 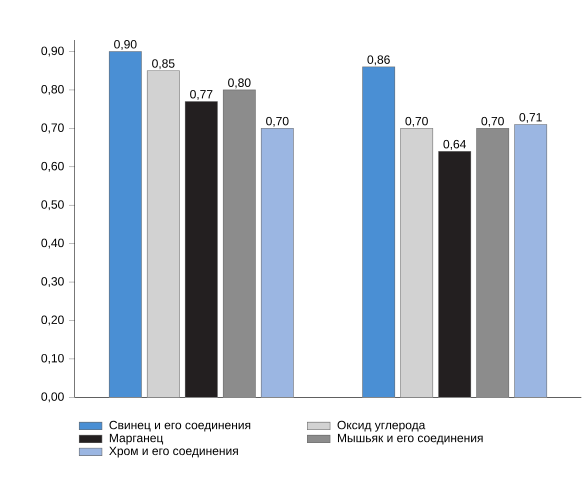 What do you see at coordinates (378, 61) in the screenshot?
I see `data-label: 0,86` at bounding box center [378, 61].